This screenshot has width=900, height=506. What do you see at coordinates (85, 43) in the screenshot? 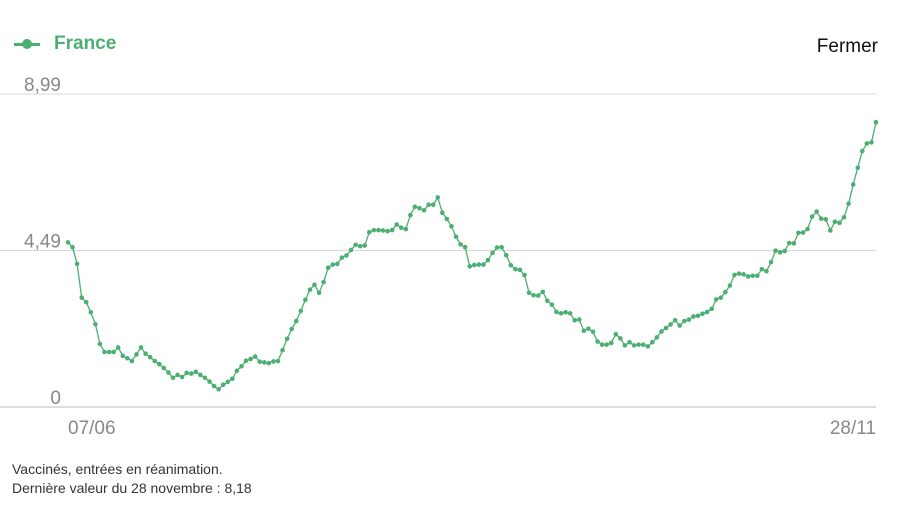
I see `legend-label: France` at bounding box center [85, 43].